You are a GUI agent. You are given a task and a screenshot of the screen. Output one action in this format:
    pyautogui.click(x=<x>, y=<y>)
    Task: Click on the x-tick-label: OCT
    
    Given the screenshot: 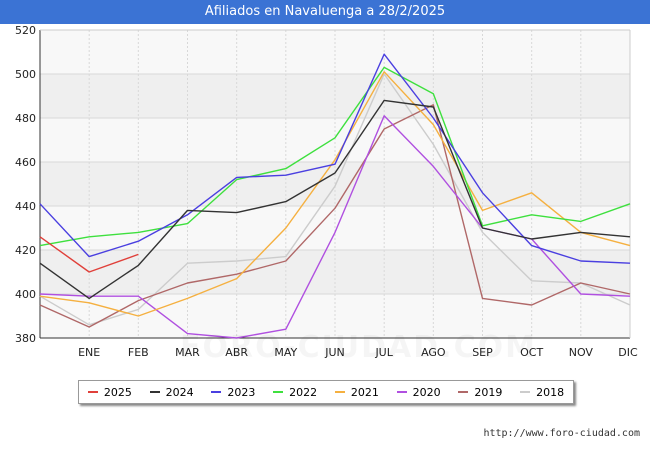 What is the action you would take?
    pyautogui.click(x=531, y=352)
    